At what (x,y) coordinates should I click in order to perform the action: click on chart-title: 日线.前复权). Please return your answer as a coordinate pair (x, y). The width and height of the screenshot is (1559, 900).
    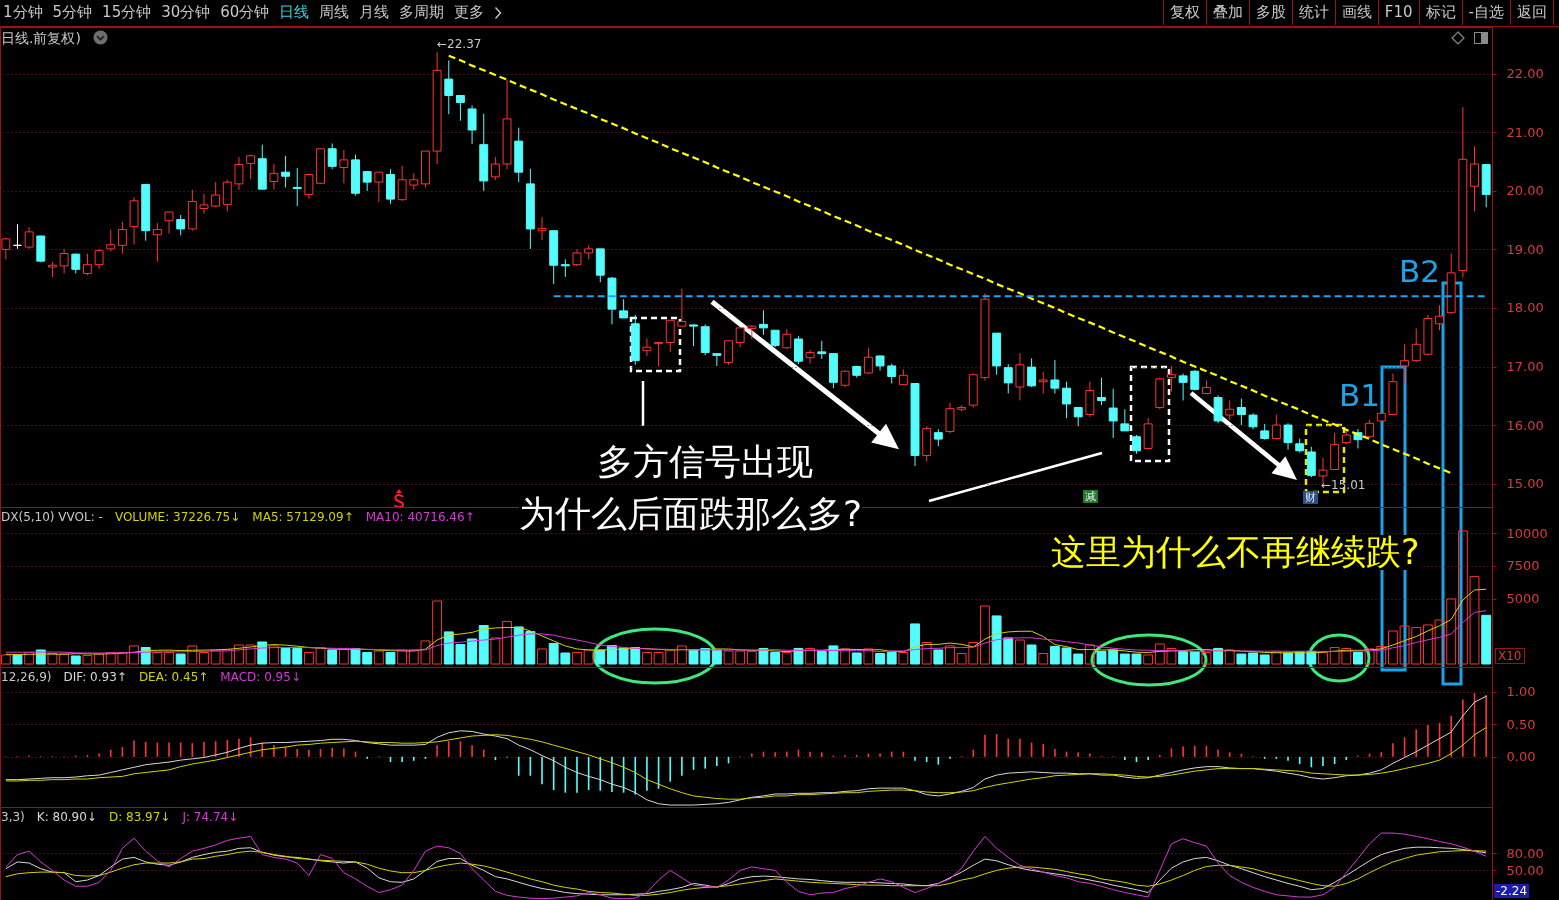
    Looking at the image, I should click on (41, 37).